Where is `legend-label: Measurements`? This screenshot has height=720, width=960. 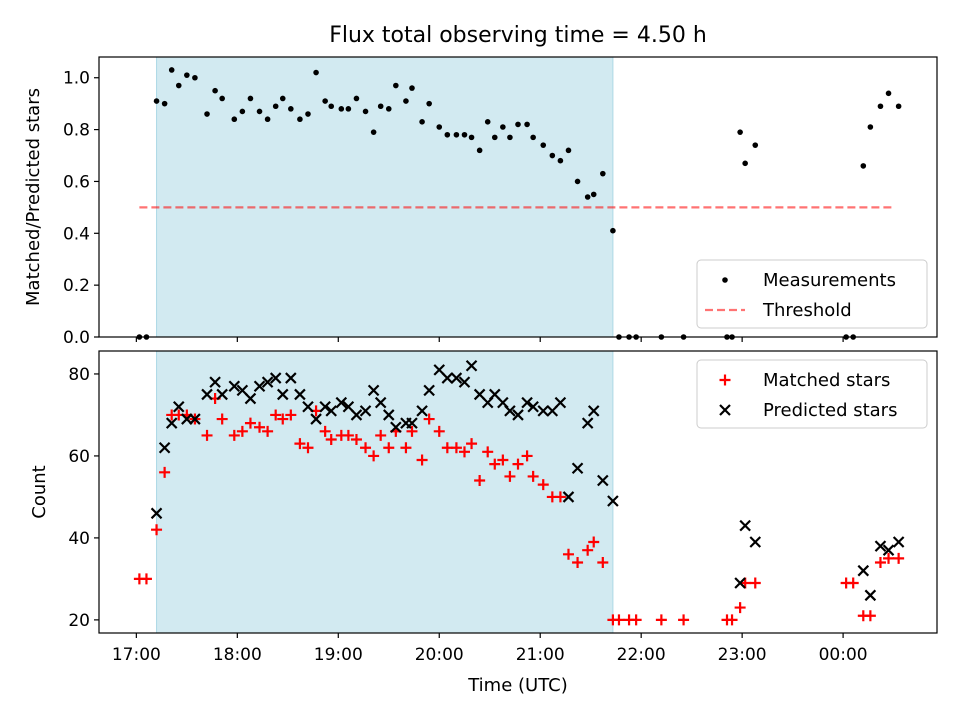
legend-label: Measurements is located at coordinates (829, 280).